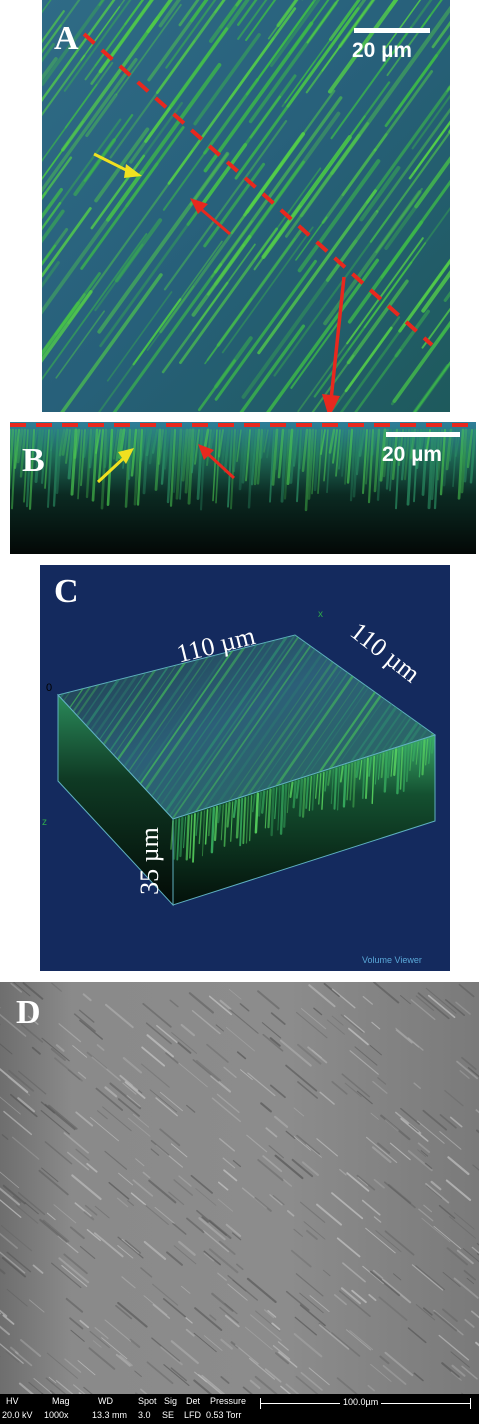 The image size is (479, 1424). What do you see at coordinates (28, 1012) in the screenshot?
I see `panel-d-label: D` at bounding box center [28, 1012].